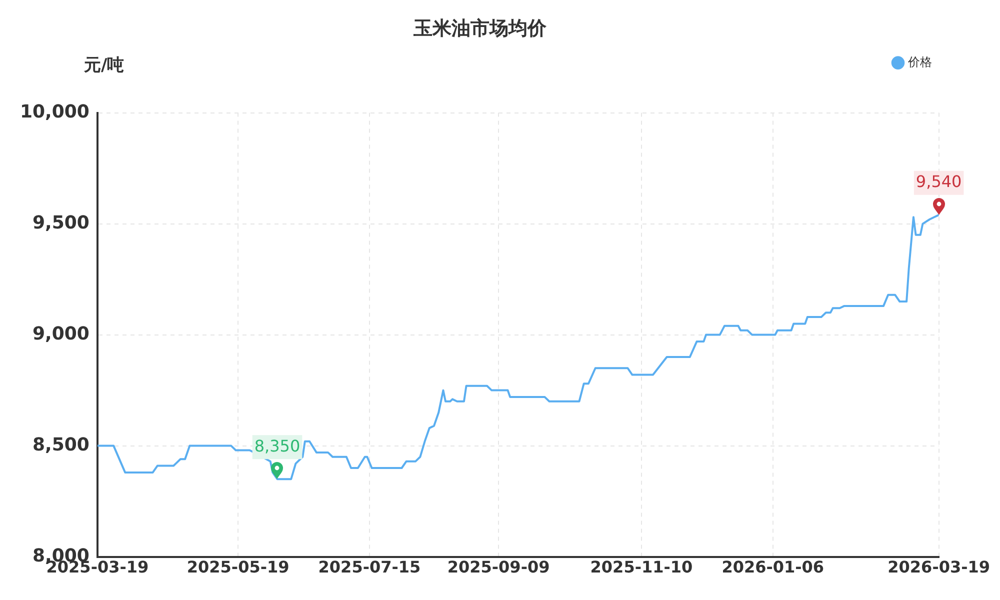 This screenshot has width=1000, height=600. I want to click on x-tick-label: 2026-03-19, so click(939, 567).